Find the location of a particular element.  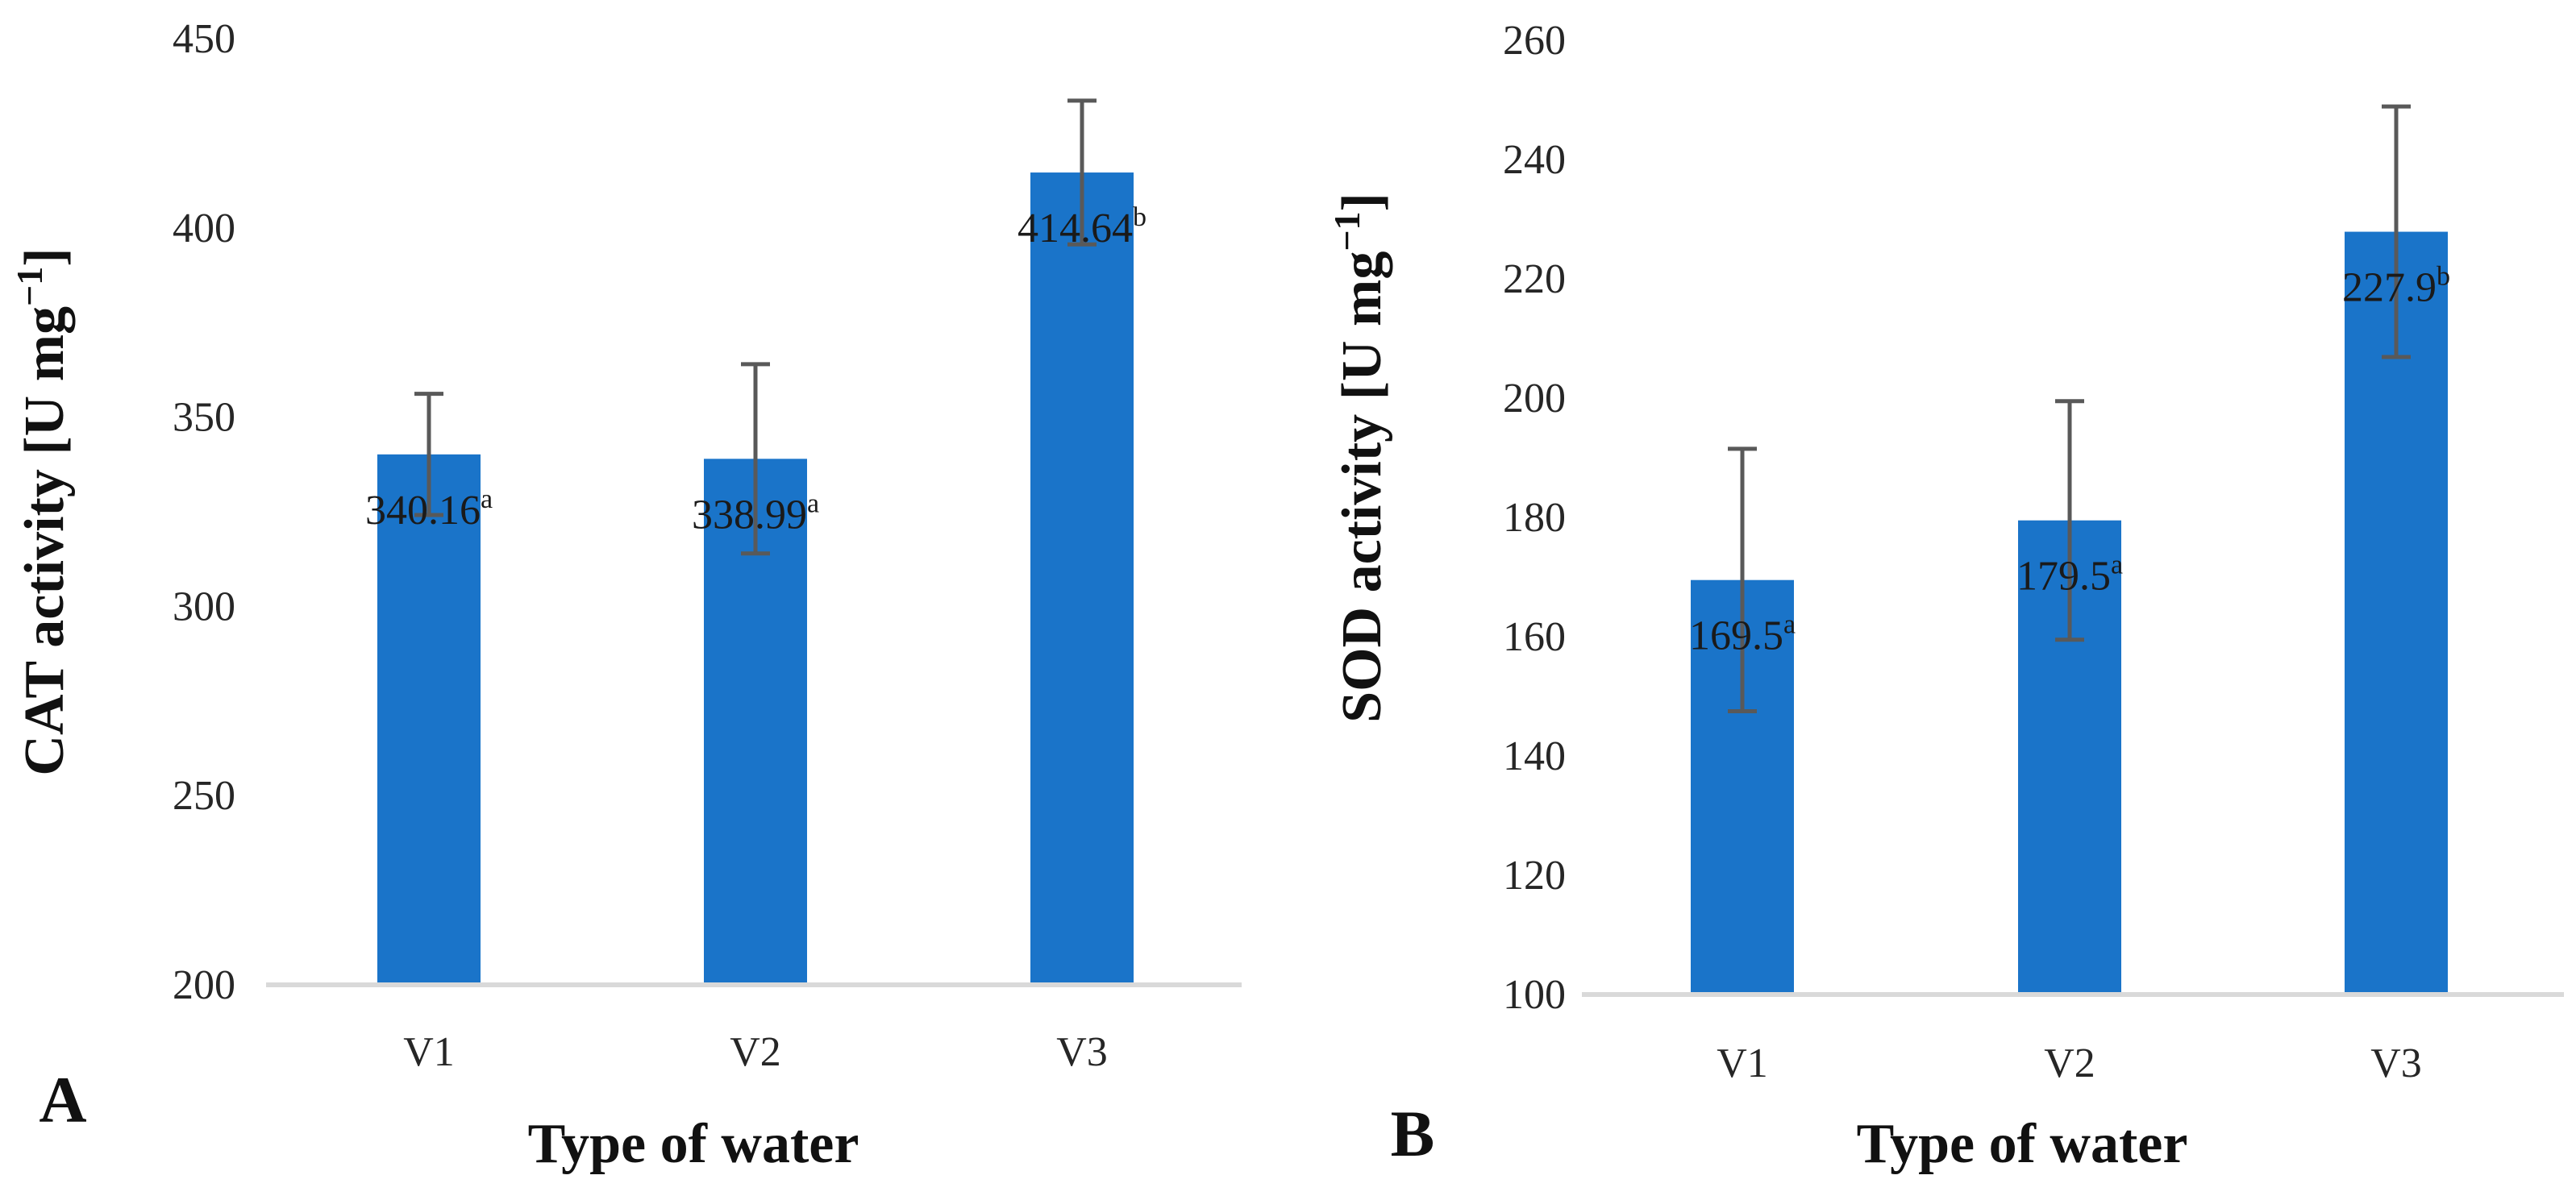

y-tick-label: 220 is located at coordinates (1534, 279).